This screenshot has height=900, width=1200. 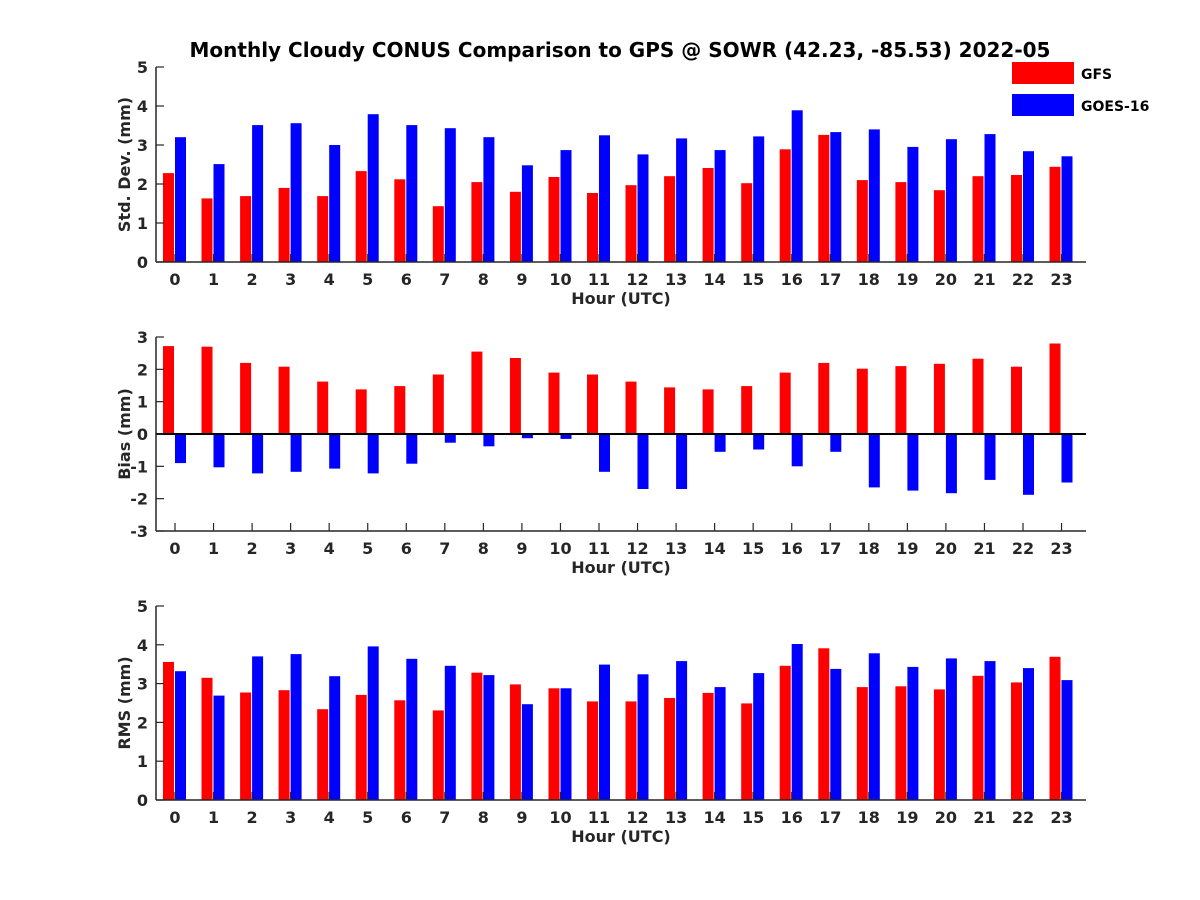 I want to click on y-tick-label-rms-0: 0, so click(x=142, y=800).